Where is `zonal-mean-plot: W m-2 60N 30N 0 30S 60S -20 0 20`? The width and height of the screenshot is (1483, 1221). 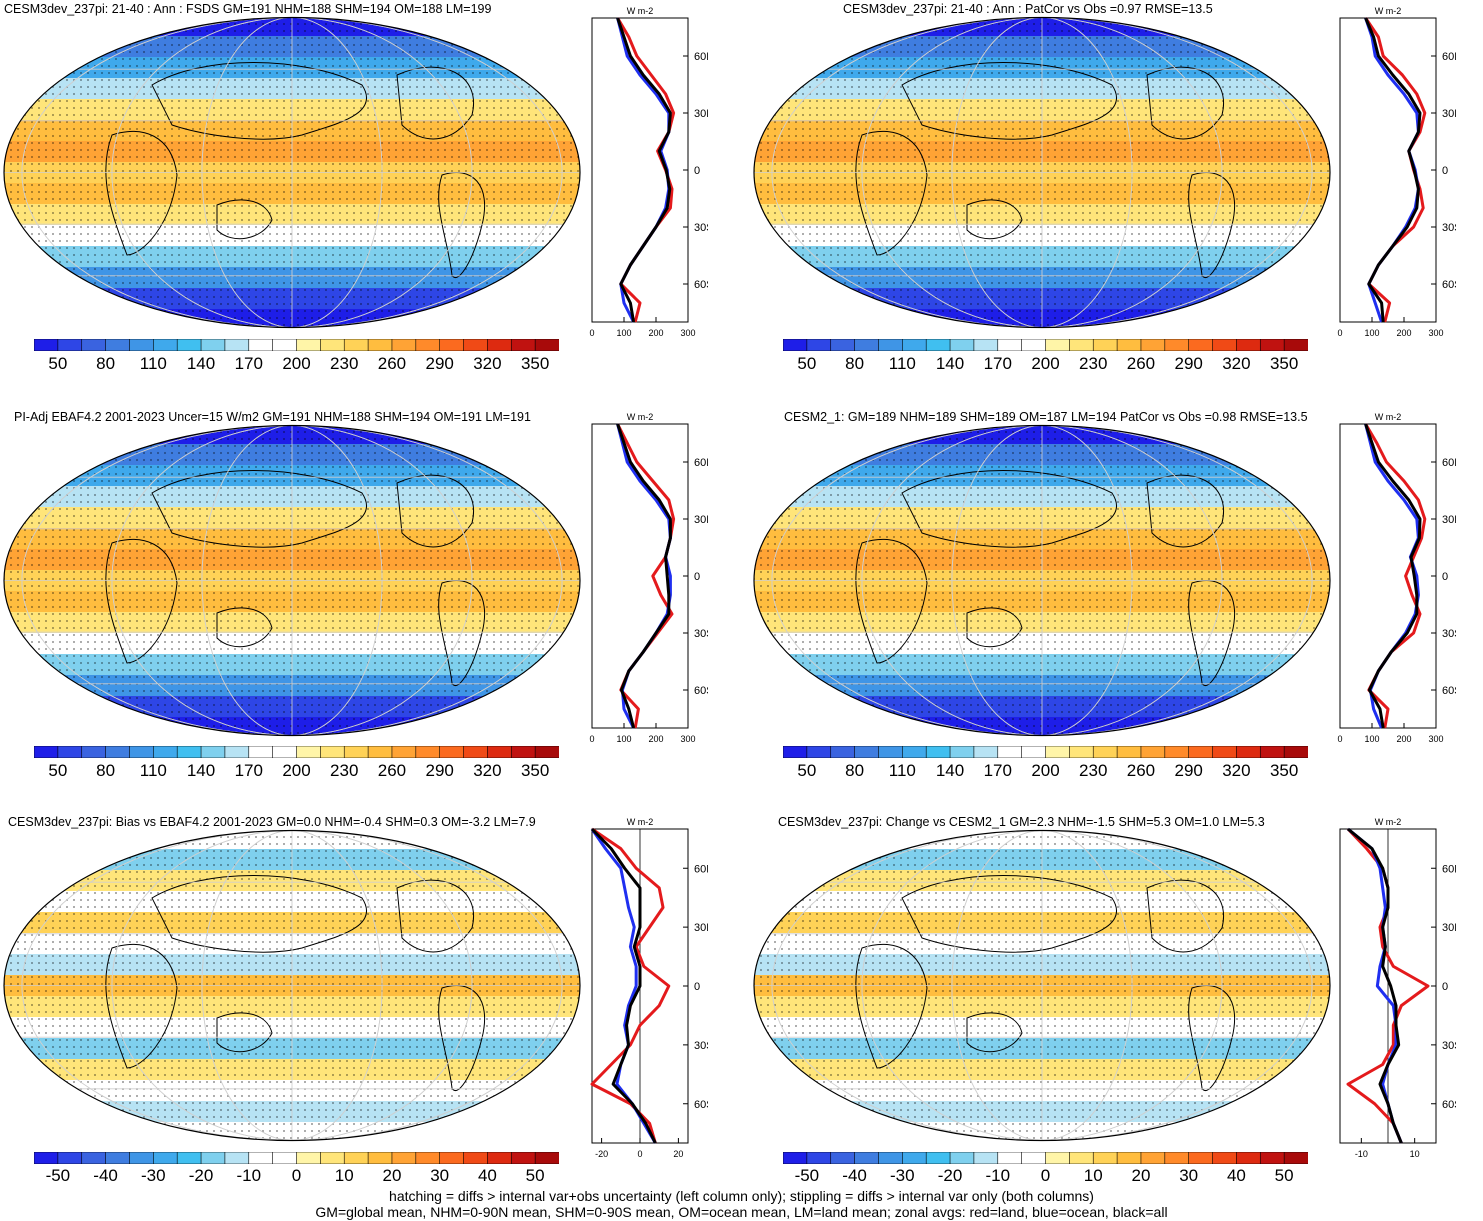
zonal-mean-plot: W m-2 60N 30N 0 30S 60S -20 0 20 is located at coordinates (649, 988).